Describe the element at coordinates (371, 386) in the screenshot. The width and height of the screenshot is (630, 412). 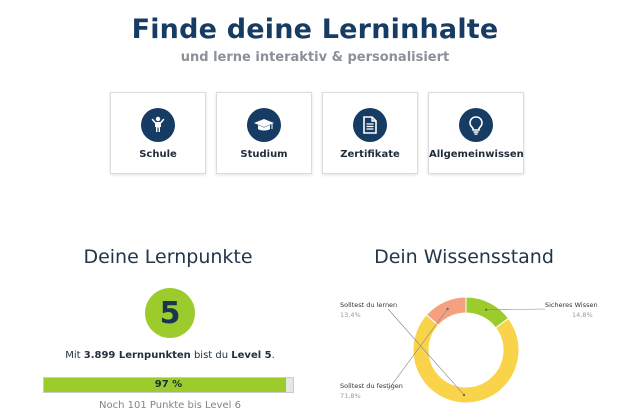
I see `legend-label-solltest-du-festigen: Solltest du festigen` at that location.